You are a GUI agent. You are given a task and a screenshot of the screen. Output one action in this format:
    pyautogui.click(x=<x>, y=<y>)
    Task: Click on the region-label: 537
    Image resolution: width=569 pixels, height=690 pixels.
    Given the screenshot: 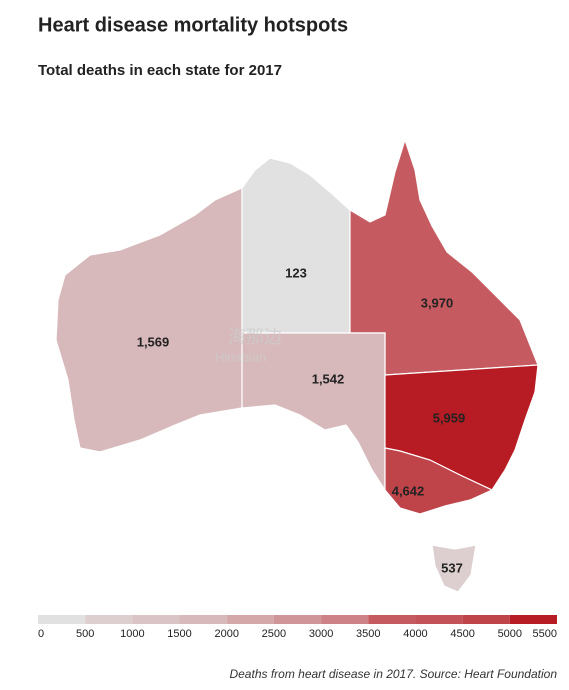 What is the action you would take?
    pyautogui.click(x=452, y=567)
    